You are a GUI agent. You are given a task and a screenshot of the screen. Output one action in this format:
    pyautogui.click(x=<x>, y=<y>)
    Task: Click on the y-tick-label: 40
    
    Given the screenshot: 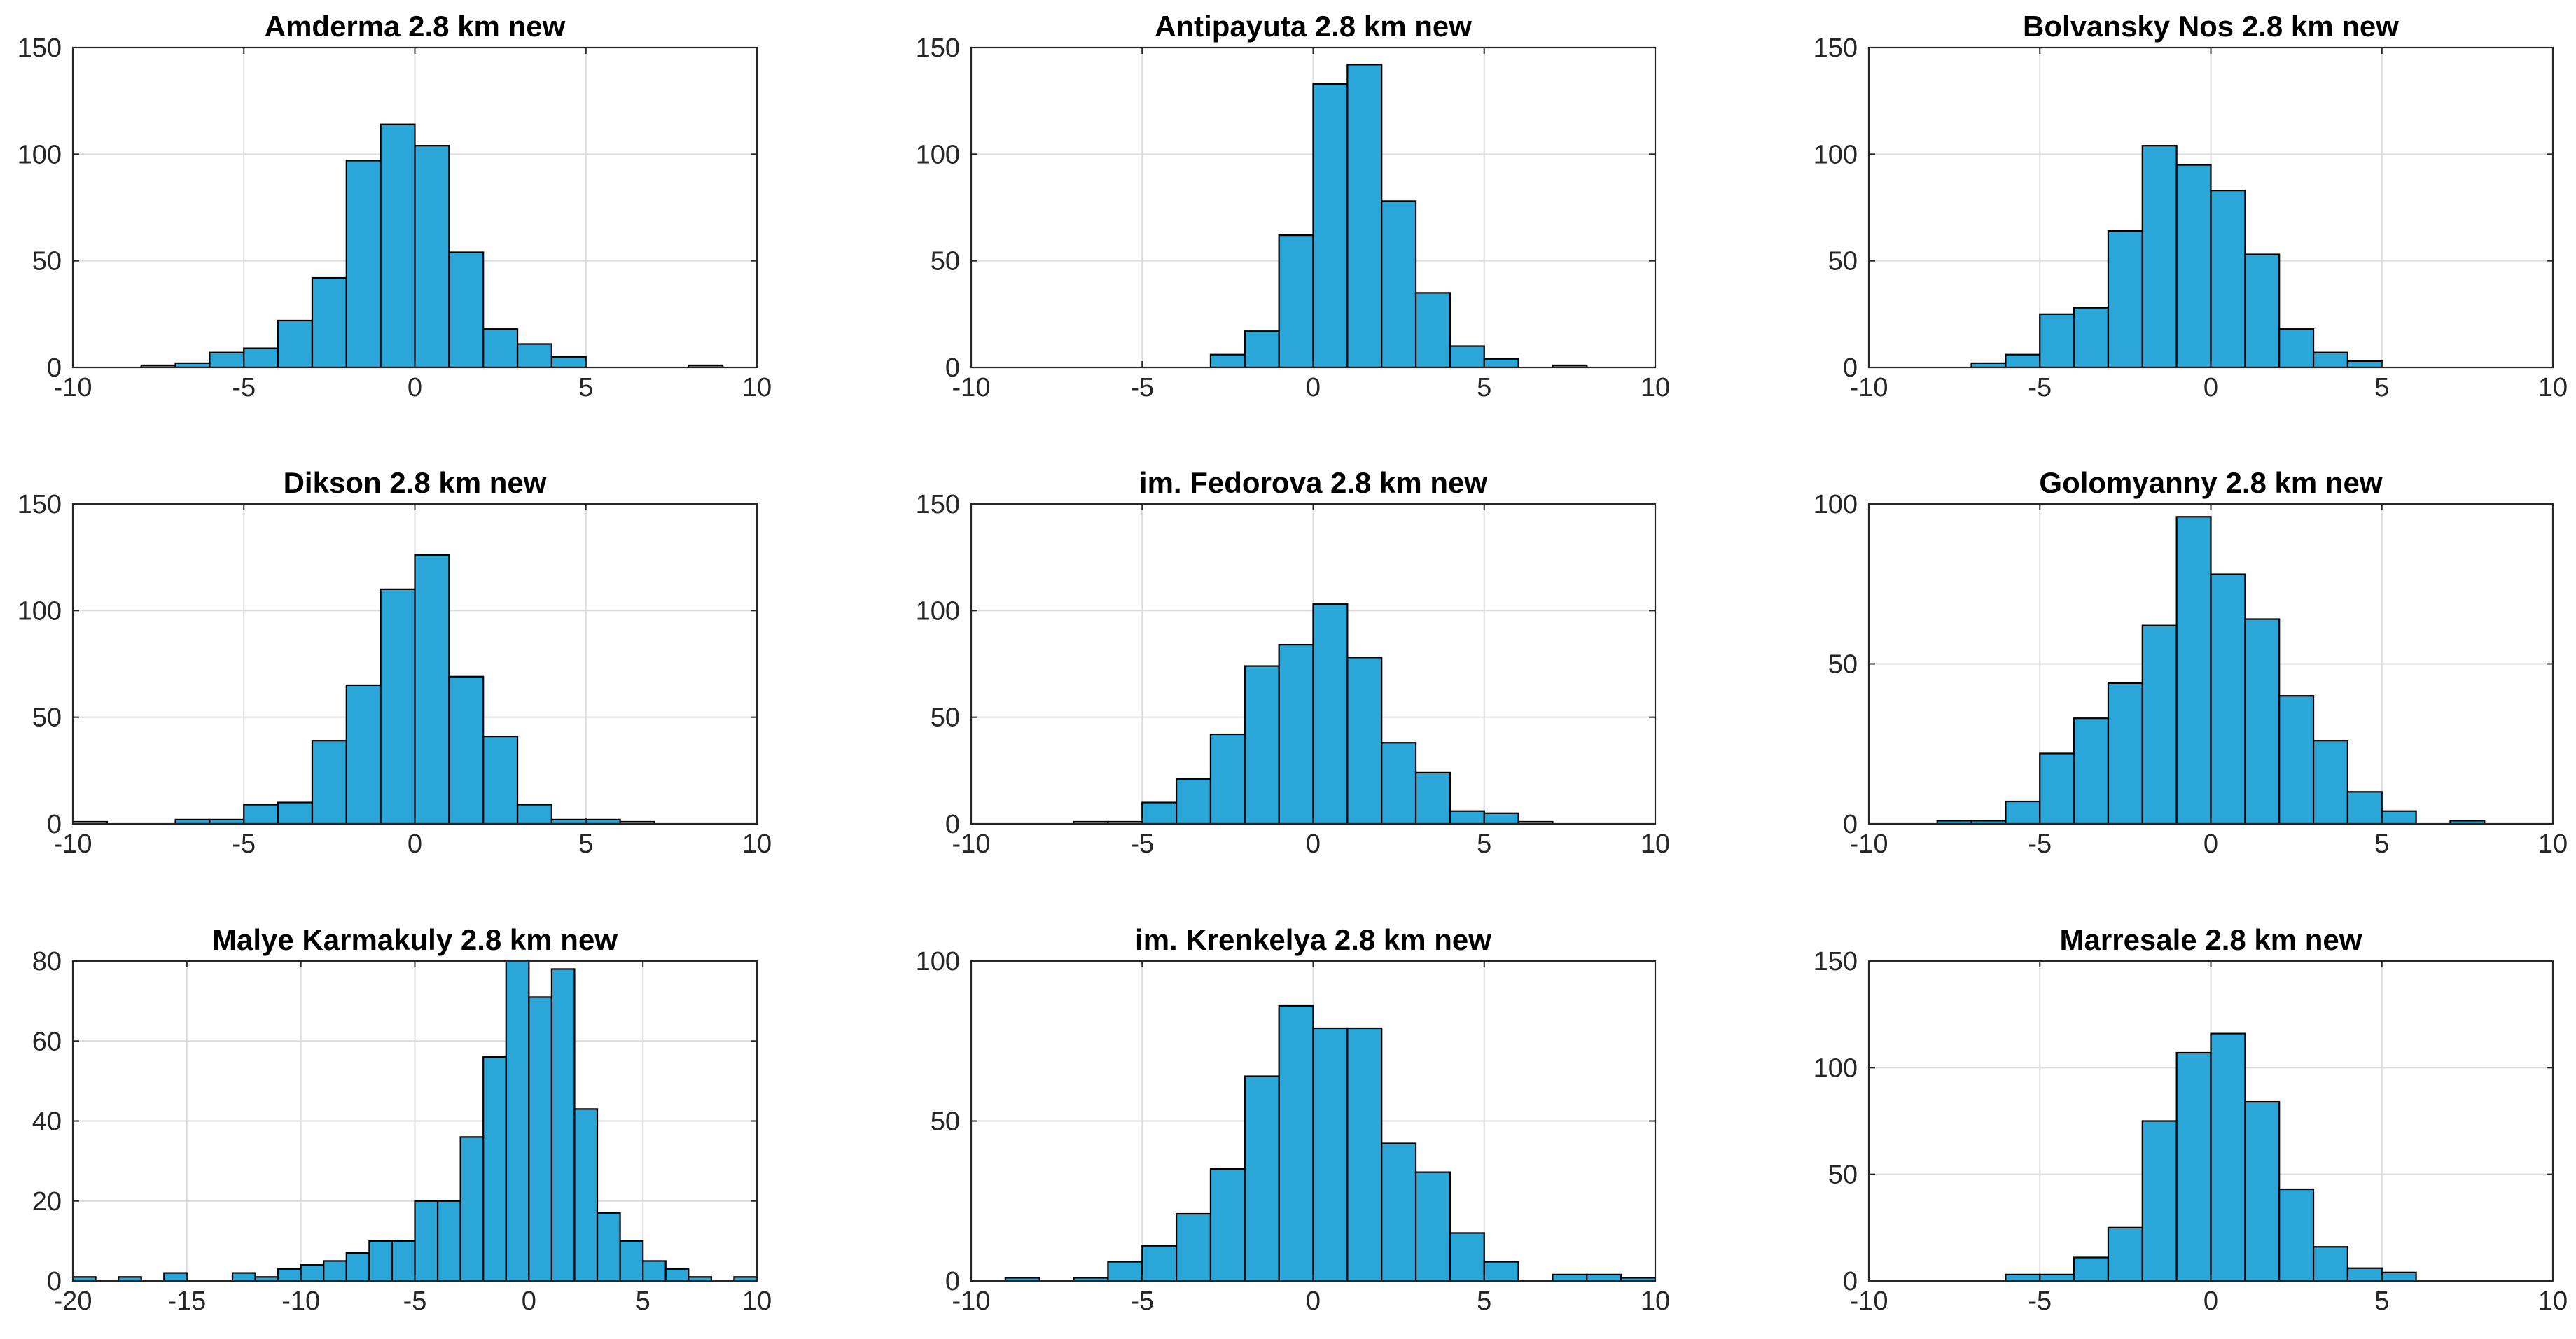 What is the action you would take?
    pyautogui.click(x=47, y=1122)
    